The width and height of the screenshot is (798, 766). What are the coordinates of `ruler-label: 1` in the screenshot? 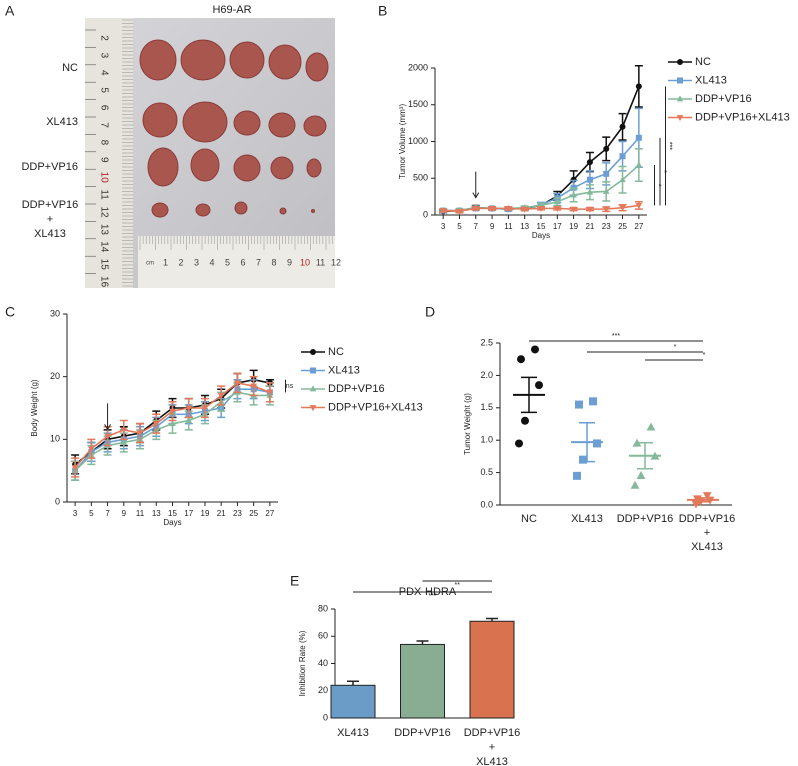 It's located at (165, 262).